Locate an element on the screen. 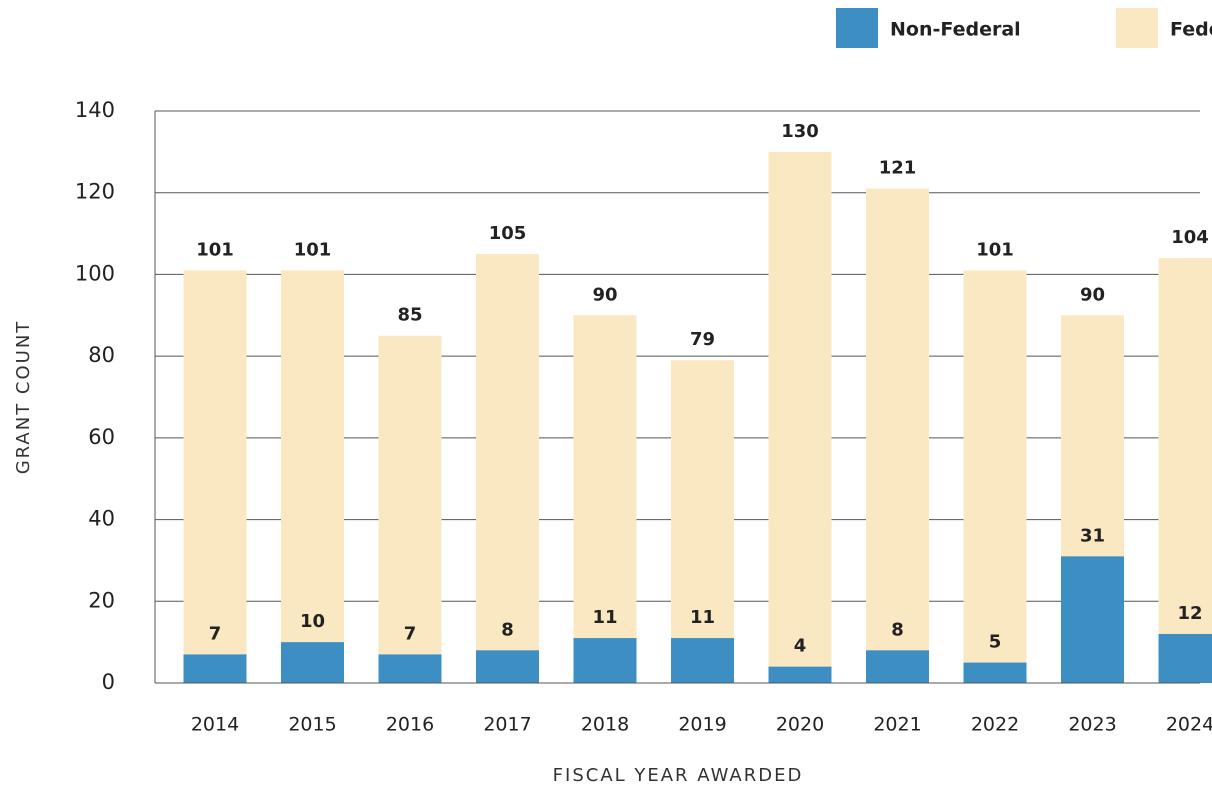  x-tick-label: 2015 is located at coordinates (312, 725).